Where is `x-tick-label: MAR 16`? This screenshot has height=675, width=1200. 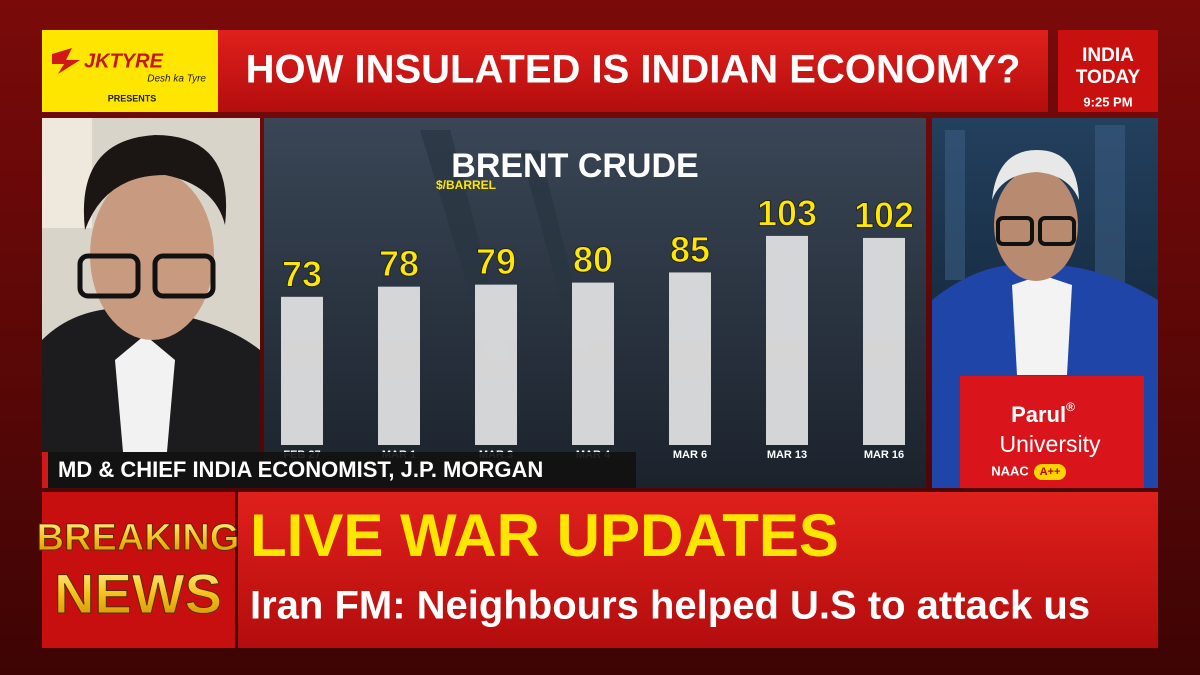
x-tick-label: MAR 16 is located at coordinates (884, 455).